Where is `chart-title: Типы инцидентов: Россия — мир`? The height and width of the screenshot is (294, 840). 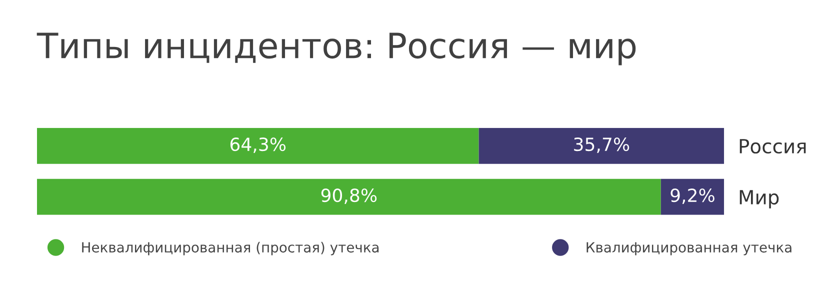
chart-title: Типы инцидентов: Россия — мир is located at coordinates (336, 49).